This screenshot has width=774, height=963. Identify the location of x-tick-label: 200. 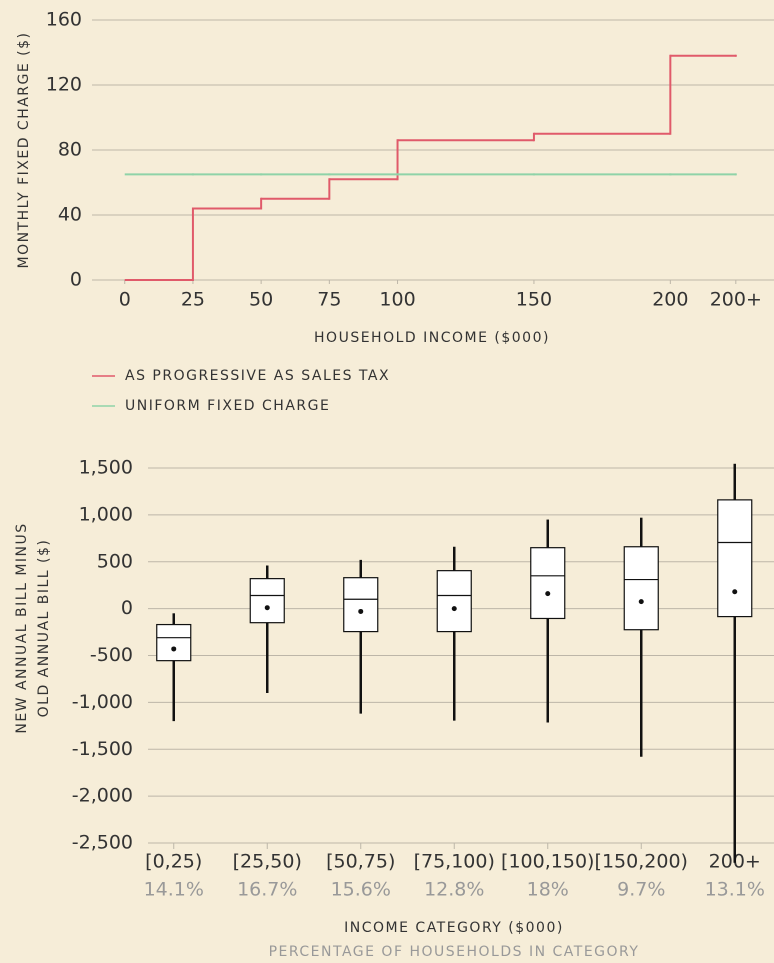
(670, 300).